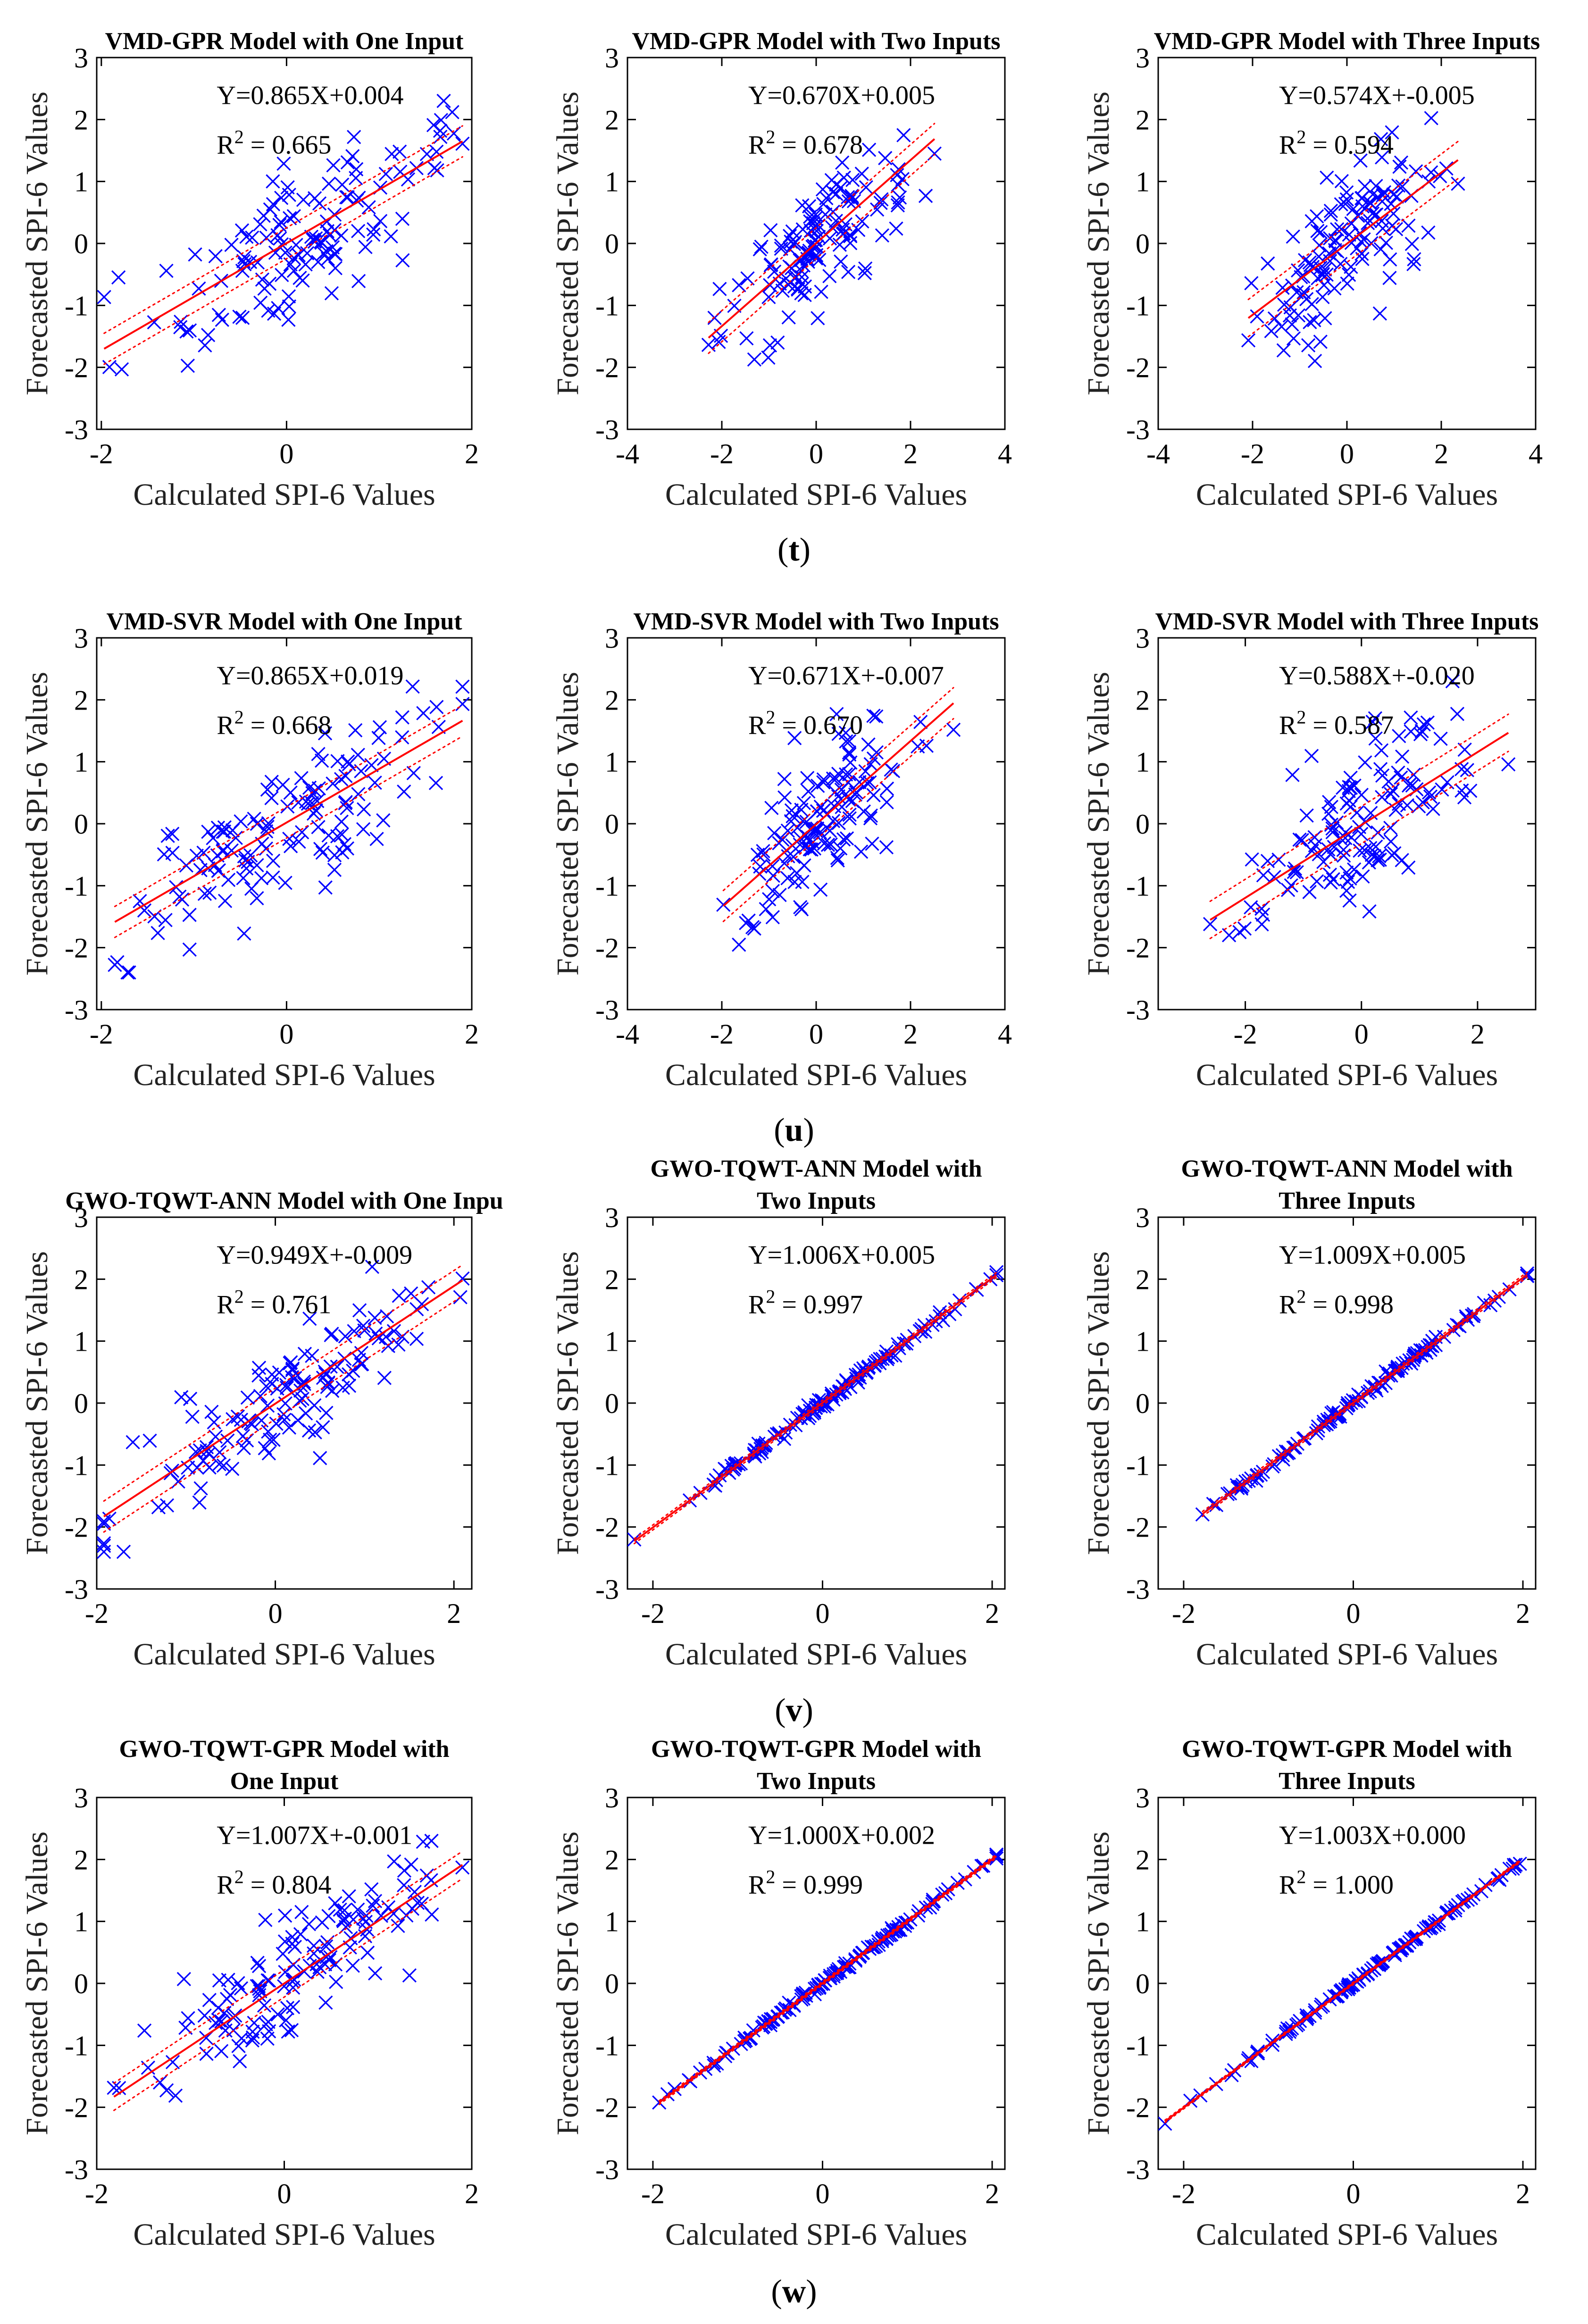 The image size is (1588, 2324). Describe the element at coordinates (816, 1749) in the screenshot. I see `chart-title: GWO-TQWT-GPR Model with` at that location.